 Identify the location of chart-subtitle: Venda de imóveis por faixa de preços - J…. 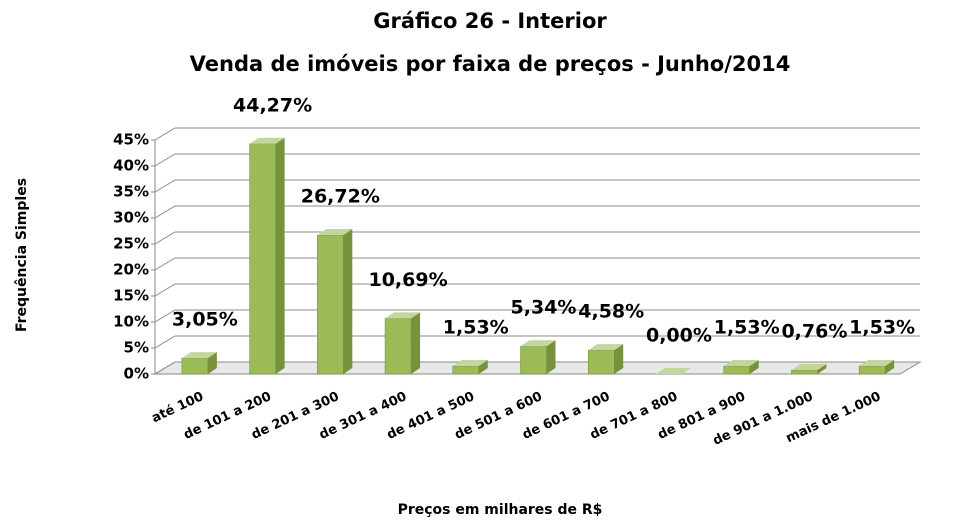
(490, 64).